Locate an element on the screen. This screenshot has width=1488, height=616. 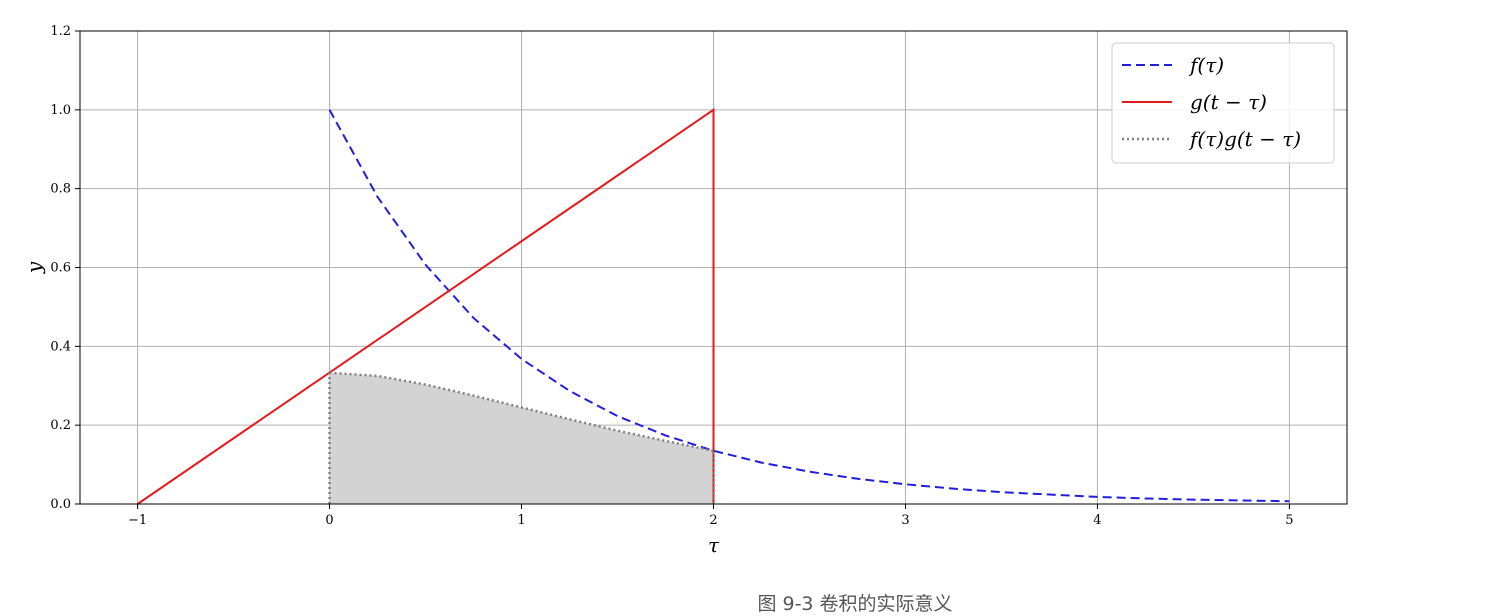
y-tick-label: 0.8 is located at coordinates (60, 189).